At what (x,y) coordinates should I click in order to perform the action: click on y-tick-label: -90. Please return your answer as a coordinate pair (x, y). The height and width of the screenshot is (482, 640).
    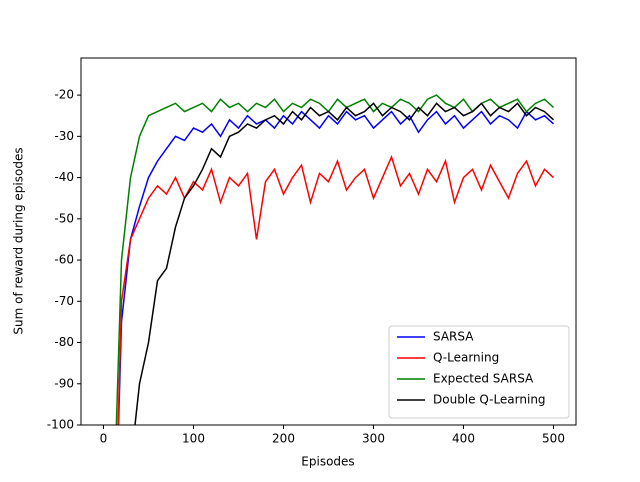
    Looking at the image, I should click on (64, 383).